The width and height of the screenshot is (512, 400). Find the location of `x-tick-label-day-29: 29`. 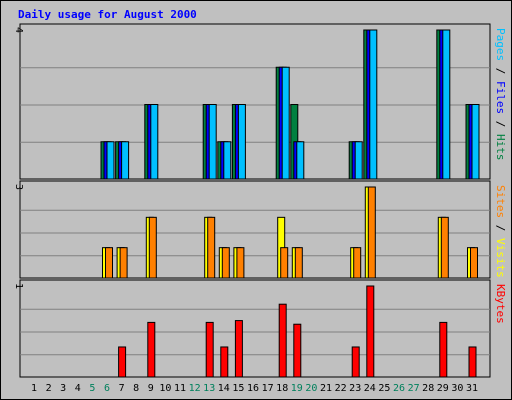

x-tick-label-day-29: 29 is located at coordinates (443, 388).